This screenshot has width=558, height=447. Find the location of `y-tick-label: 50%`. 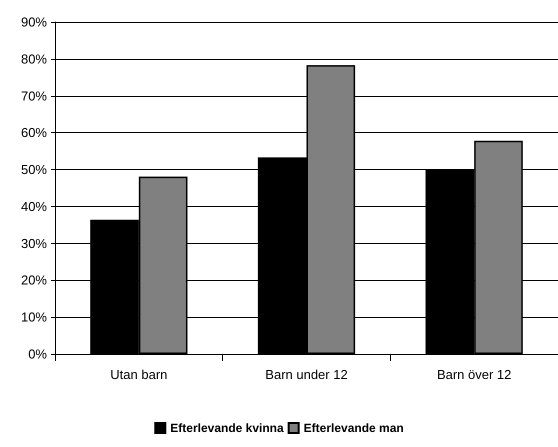

y-tick-label: 50% is located at coordinates (34, 170).